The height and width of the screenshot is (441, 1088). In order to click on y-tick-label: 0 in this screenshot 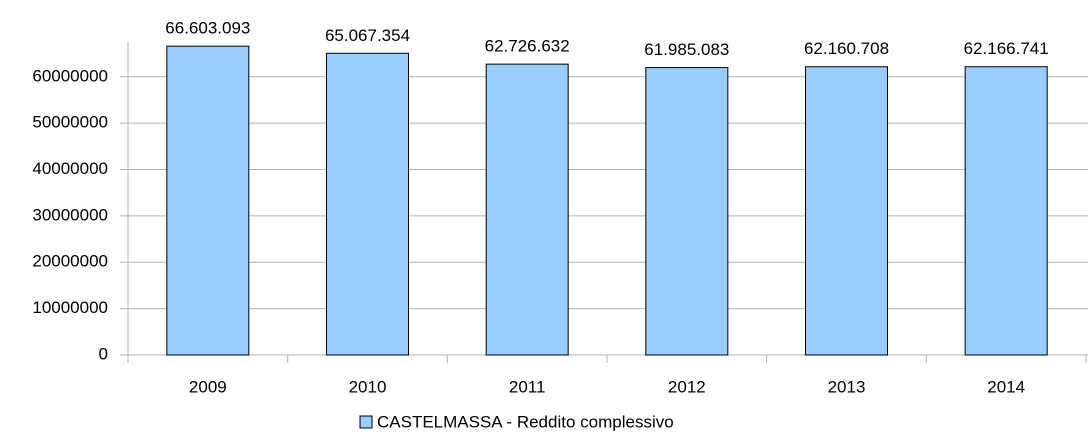, I will do `click(103, 353)`.